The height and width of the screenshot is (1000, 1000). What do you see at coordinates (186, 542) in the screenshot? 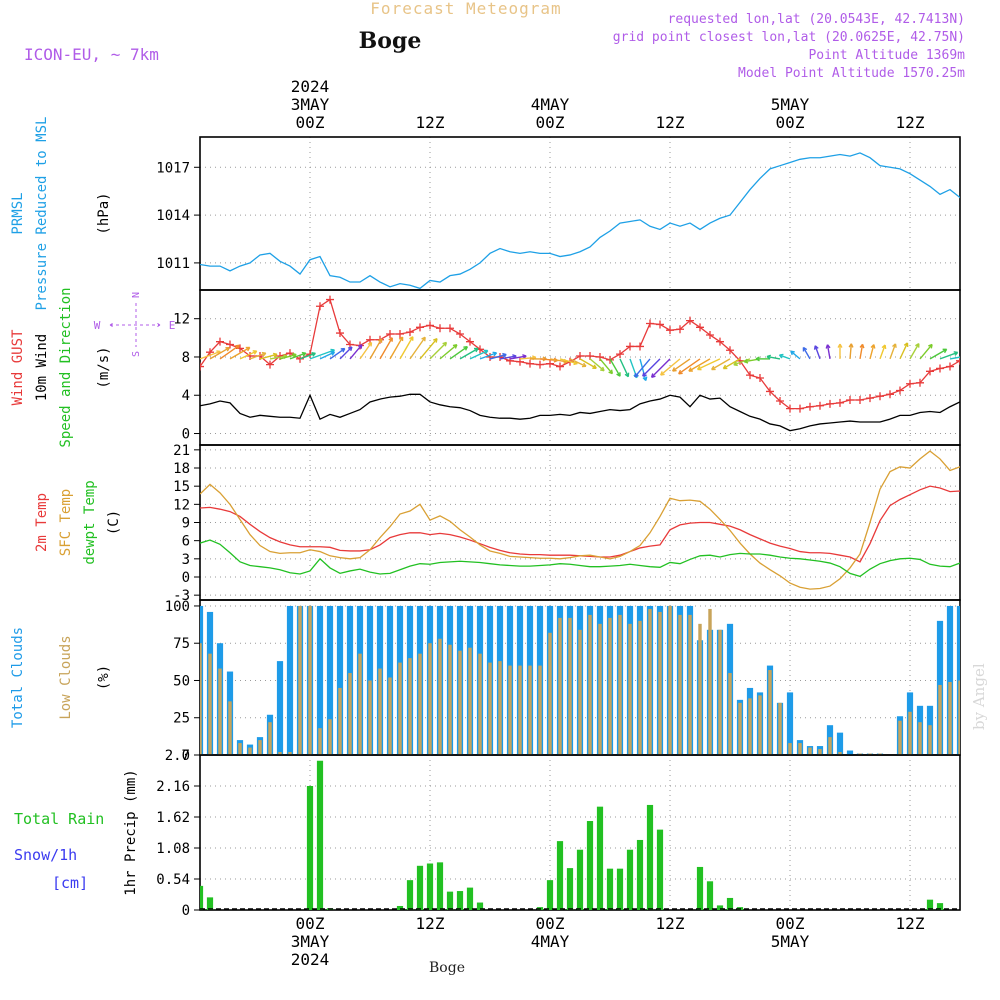
I see `y-tick-label: 6` at bounding box center [186, 542].